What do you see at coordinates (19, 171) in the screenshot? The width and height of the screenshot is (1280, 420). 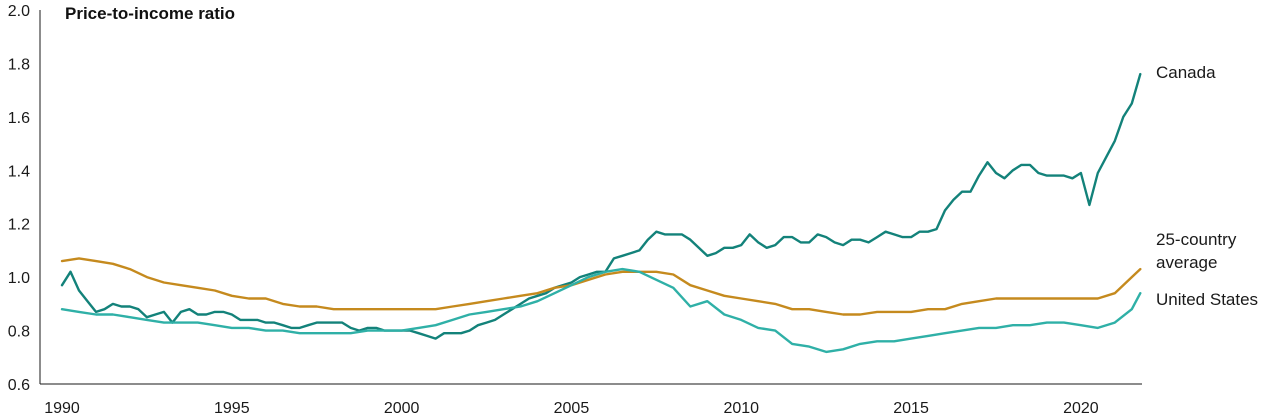 I see `y-tick-label: 1.4` at bounding box center [19, 171].